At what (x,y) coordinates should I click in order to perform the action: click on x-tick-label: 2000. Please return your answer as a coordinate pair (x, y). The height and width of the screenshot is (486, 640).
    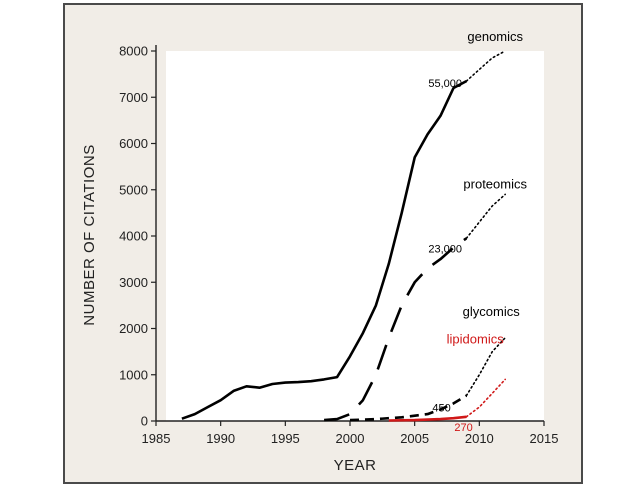
    Looking at the image, I should click on (350, 438).